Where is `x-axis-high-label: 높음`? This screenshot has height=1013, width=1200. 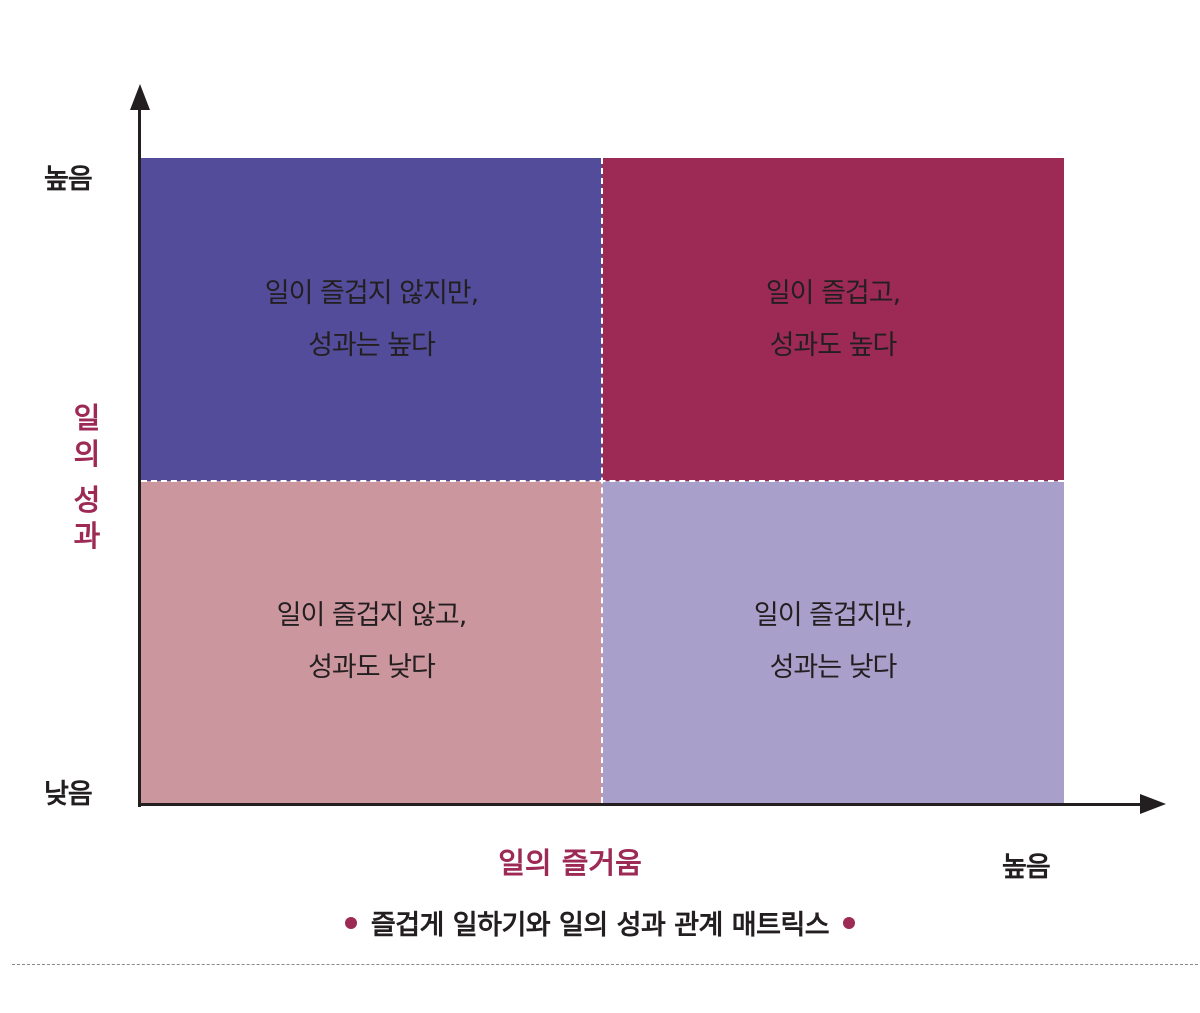 x-axis-high-label: 높음 is located at coordinates (1026, 867).